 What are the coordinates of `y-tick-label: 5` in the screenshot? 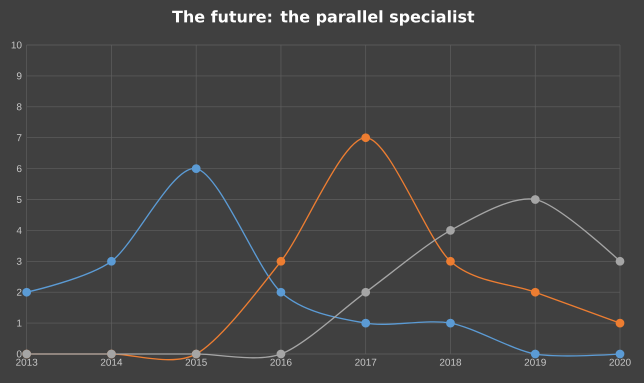 It's located at (19, 199).